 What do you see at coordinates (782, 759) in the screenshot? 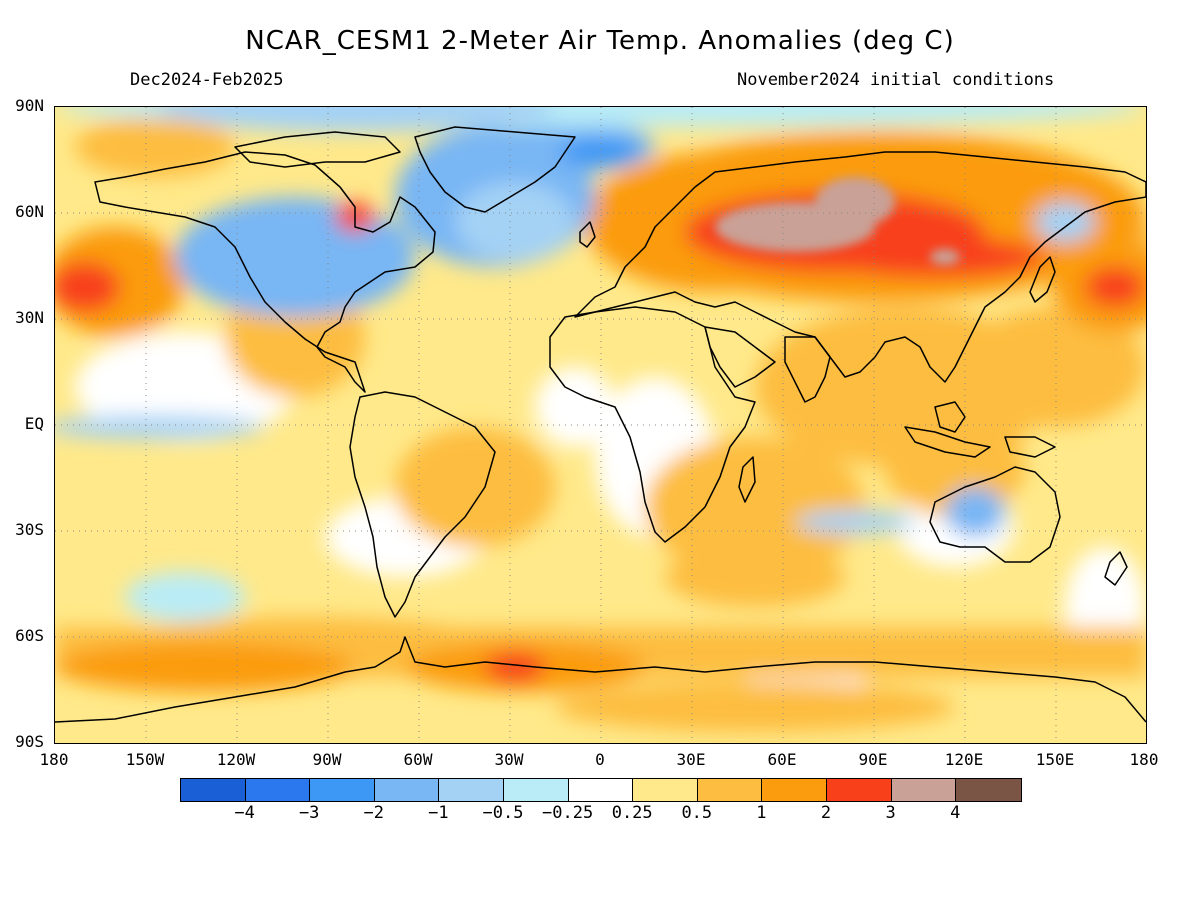
I see `lon-label-60e: 60E` at bounding box center [782, 759].